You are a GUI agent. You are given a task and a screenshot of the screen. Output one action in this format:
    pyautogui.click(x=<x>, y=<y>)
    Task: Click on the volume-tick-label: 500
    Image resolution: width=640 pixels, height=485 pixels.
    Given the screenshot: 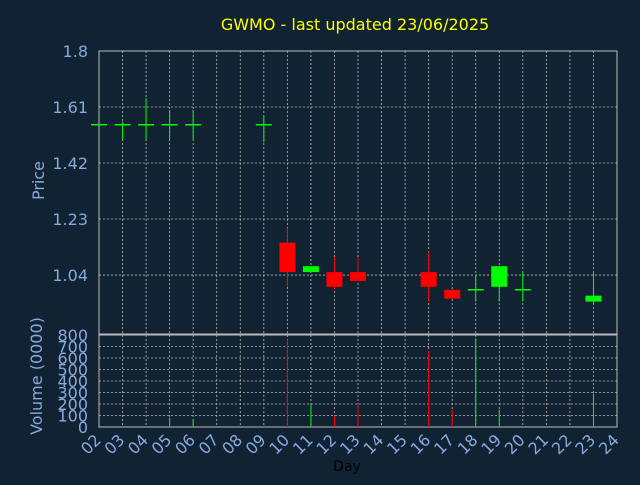 What is the action you would take?
    pyautogui.click(x=72, y=370)
    